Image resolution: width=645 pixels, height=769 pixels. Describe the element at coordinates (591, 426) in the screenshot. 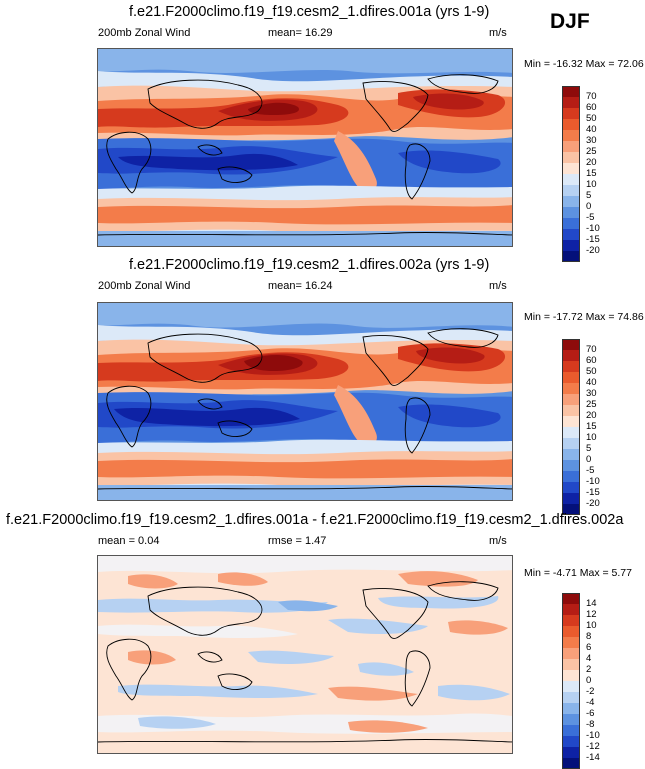

I see `panel-2-colorbar-tick-label: 15` at that location.